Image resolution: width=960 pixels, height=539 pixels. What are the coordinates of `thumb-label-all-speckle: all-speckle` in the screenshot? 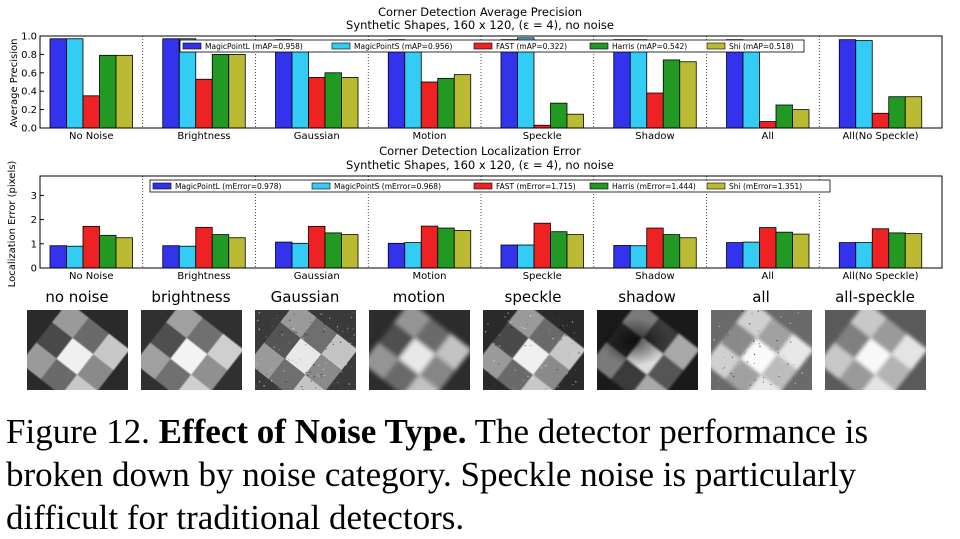 It's located at (875, 297).